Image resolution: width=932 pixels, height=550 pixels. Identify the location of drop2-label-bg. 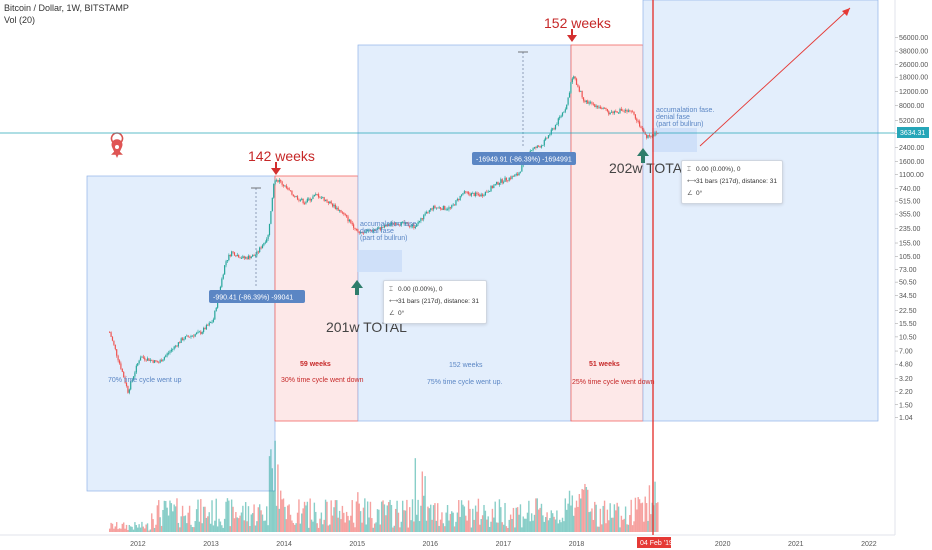
(524, 158).